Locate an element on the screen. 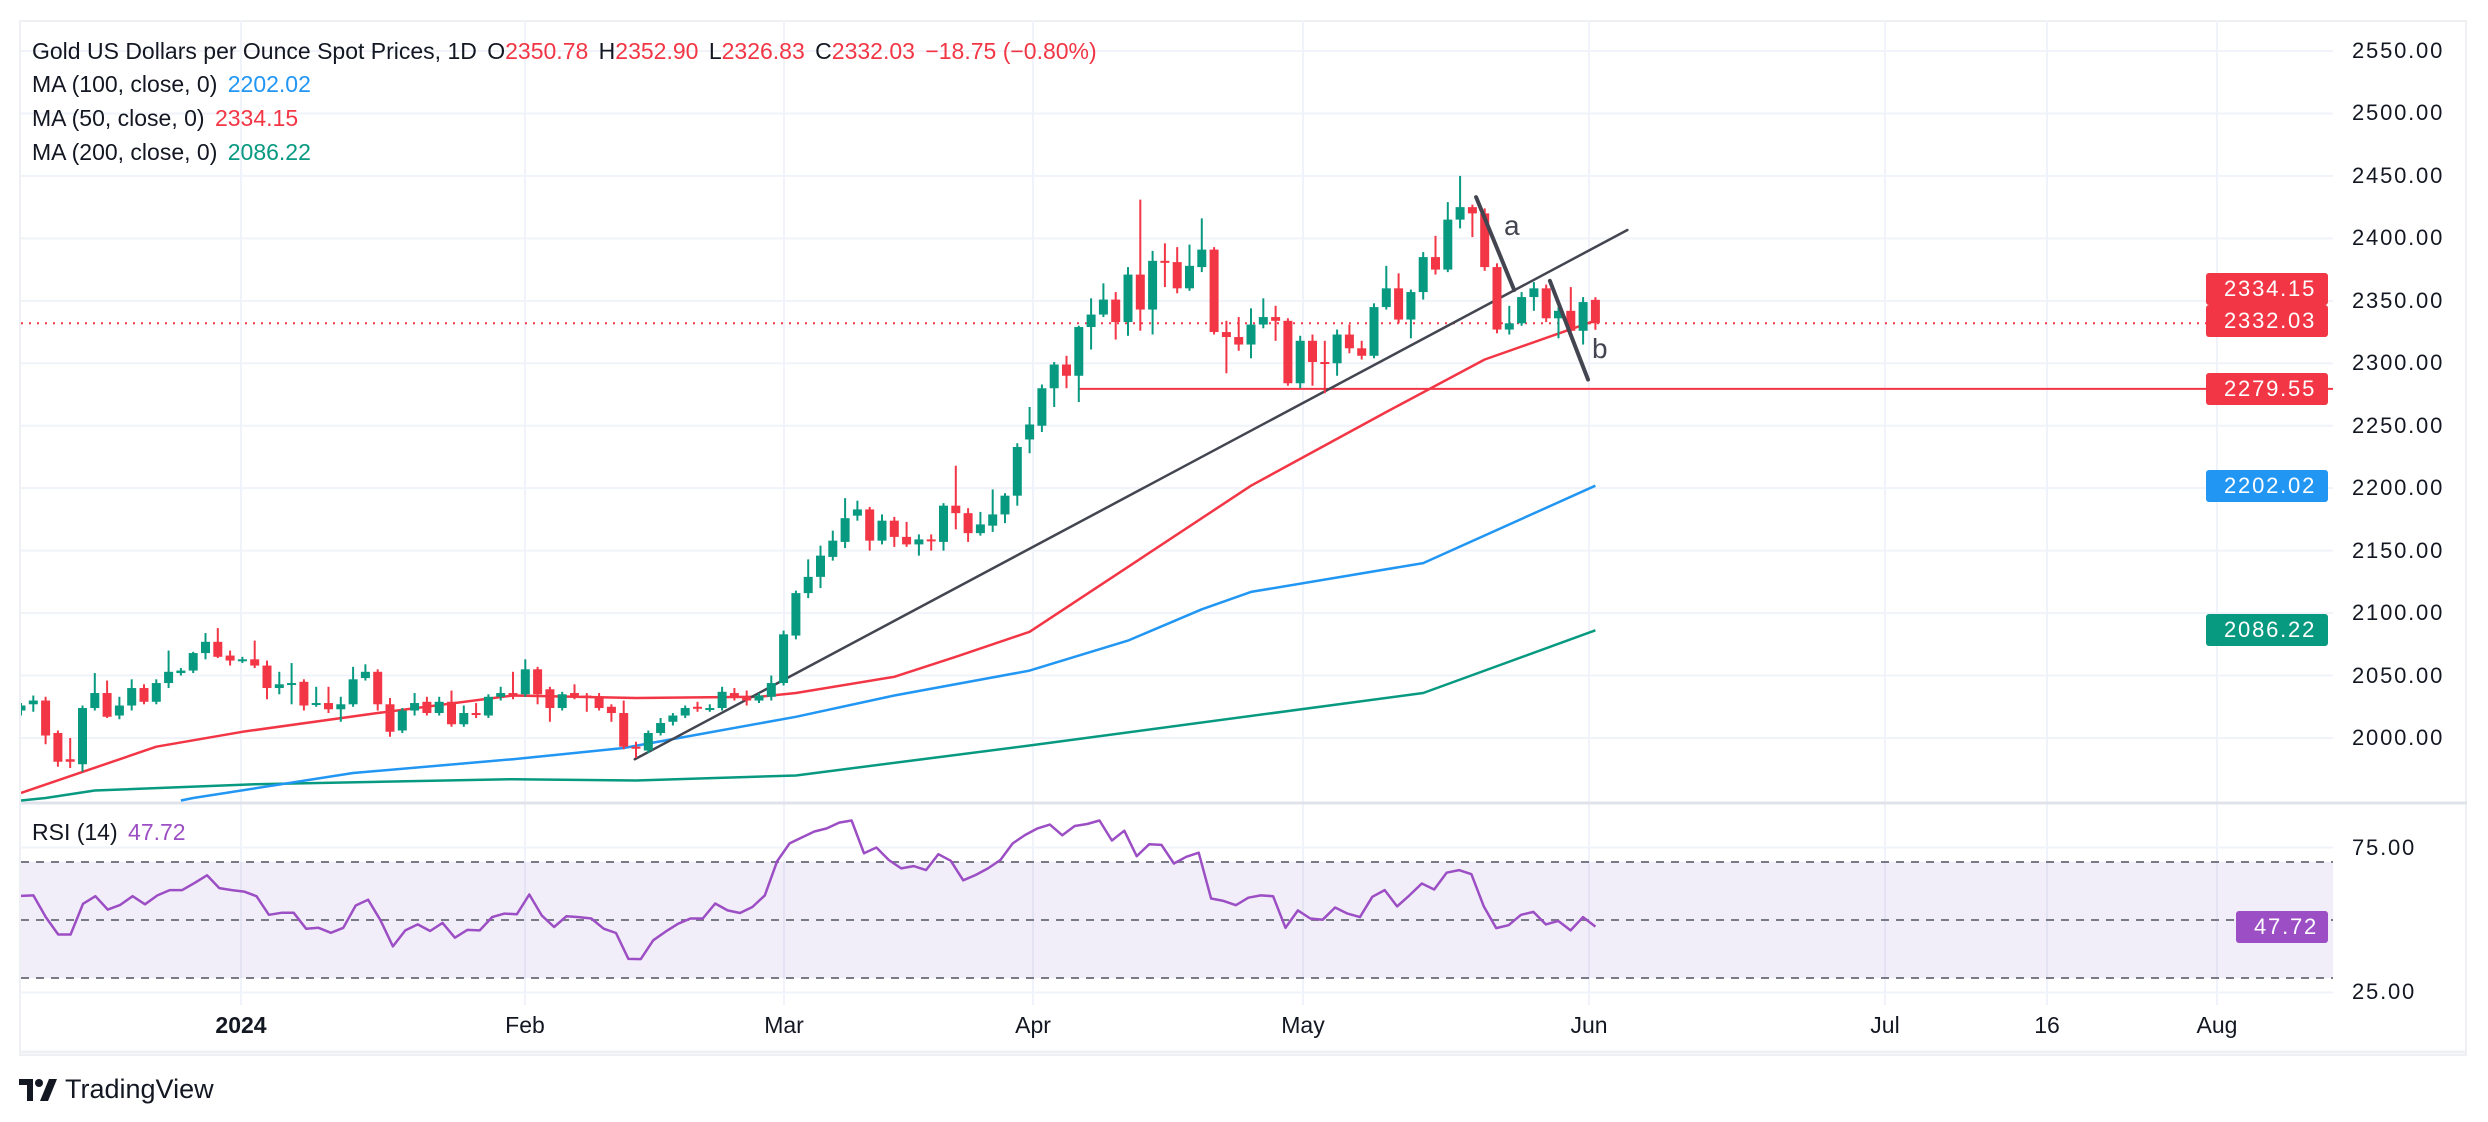  ma200-legend: MA (200, close, 0) 2086.22 is located at coordinates (173, 152).